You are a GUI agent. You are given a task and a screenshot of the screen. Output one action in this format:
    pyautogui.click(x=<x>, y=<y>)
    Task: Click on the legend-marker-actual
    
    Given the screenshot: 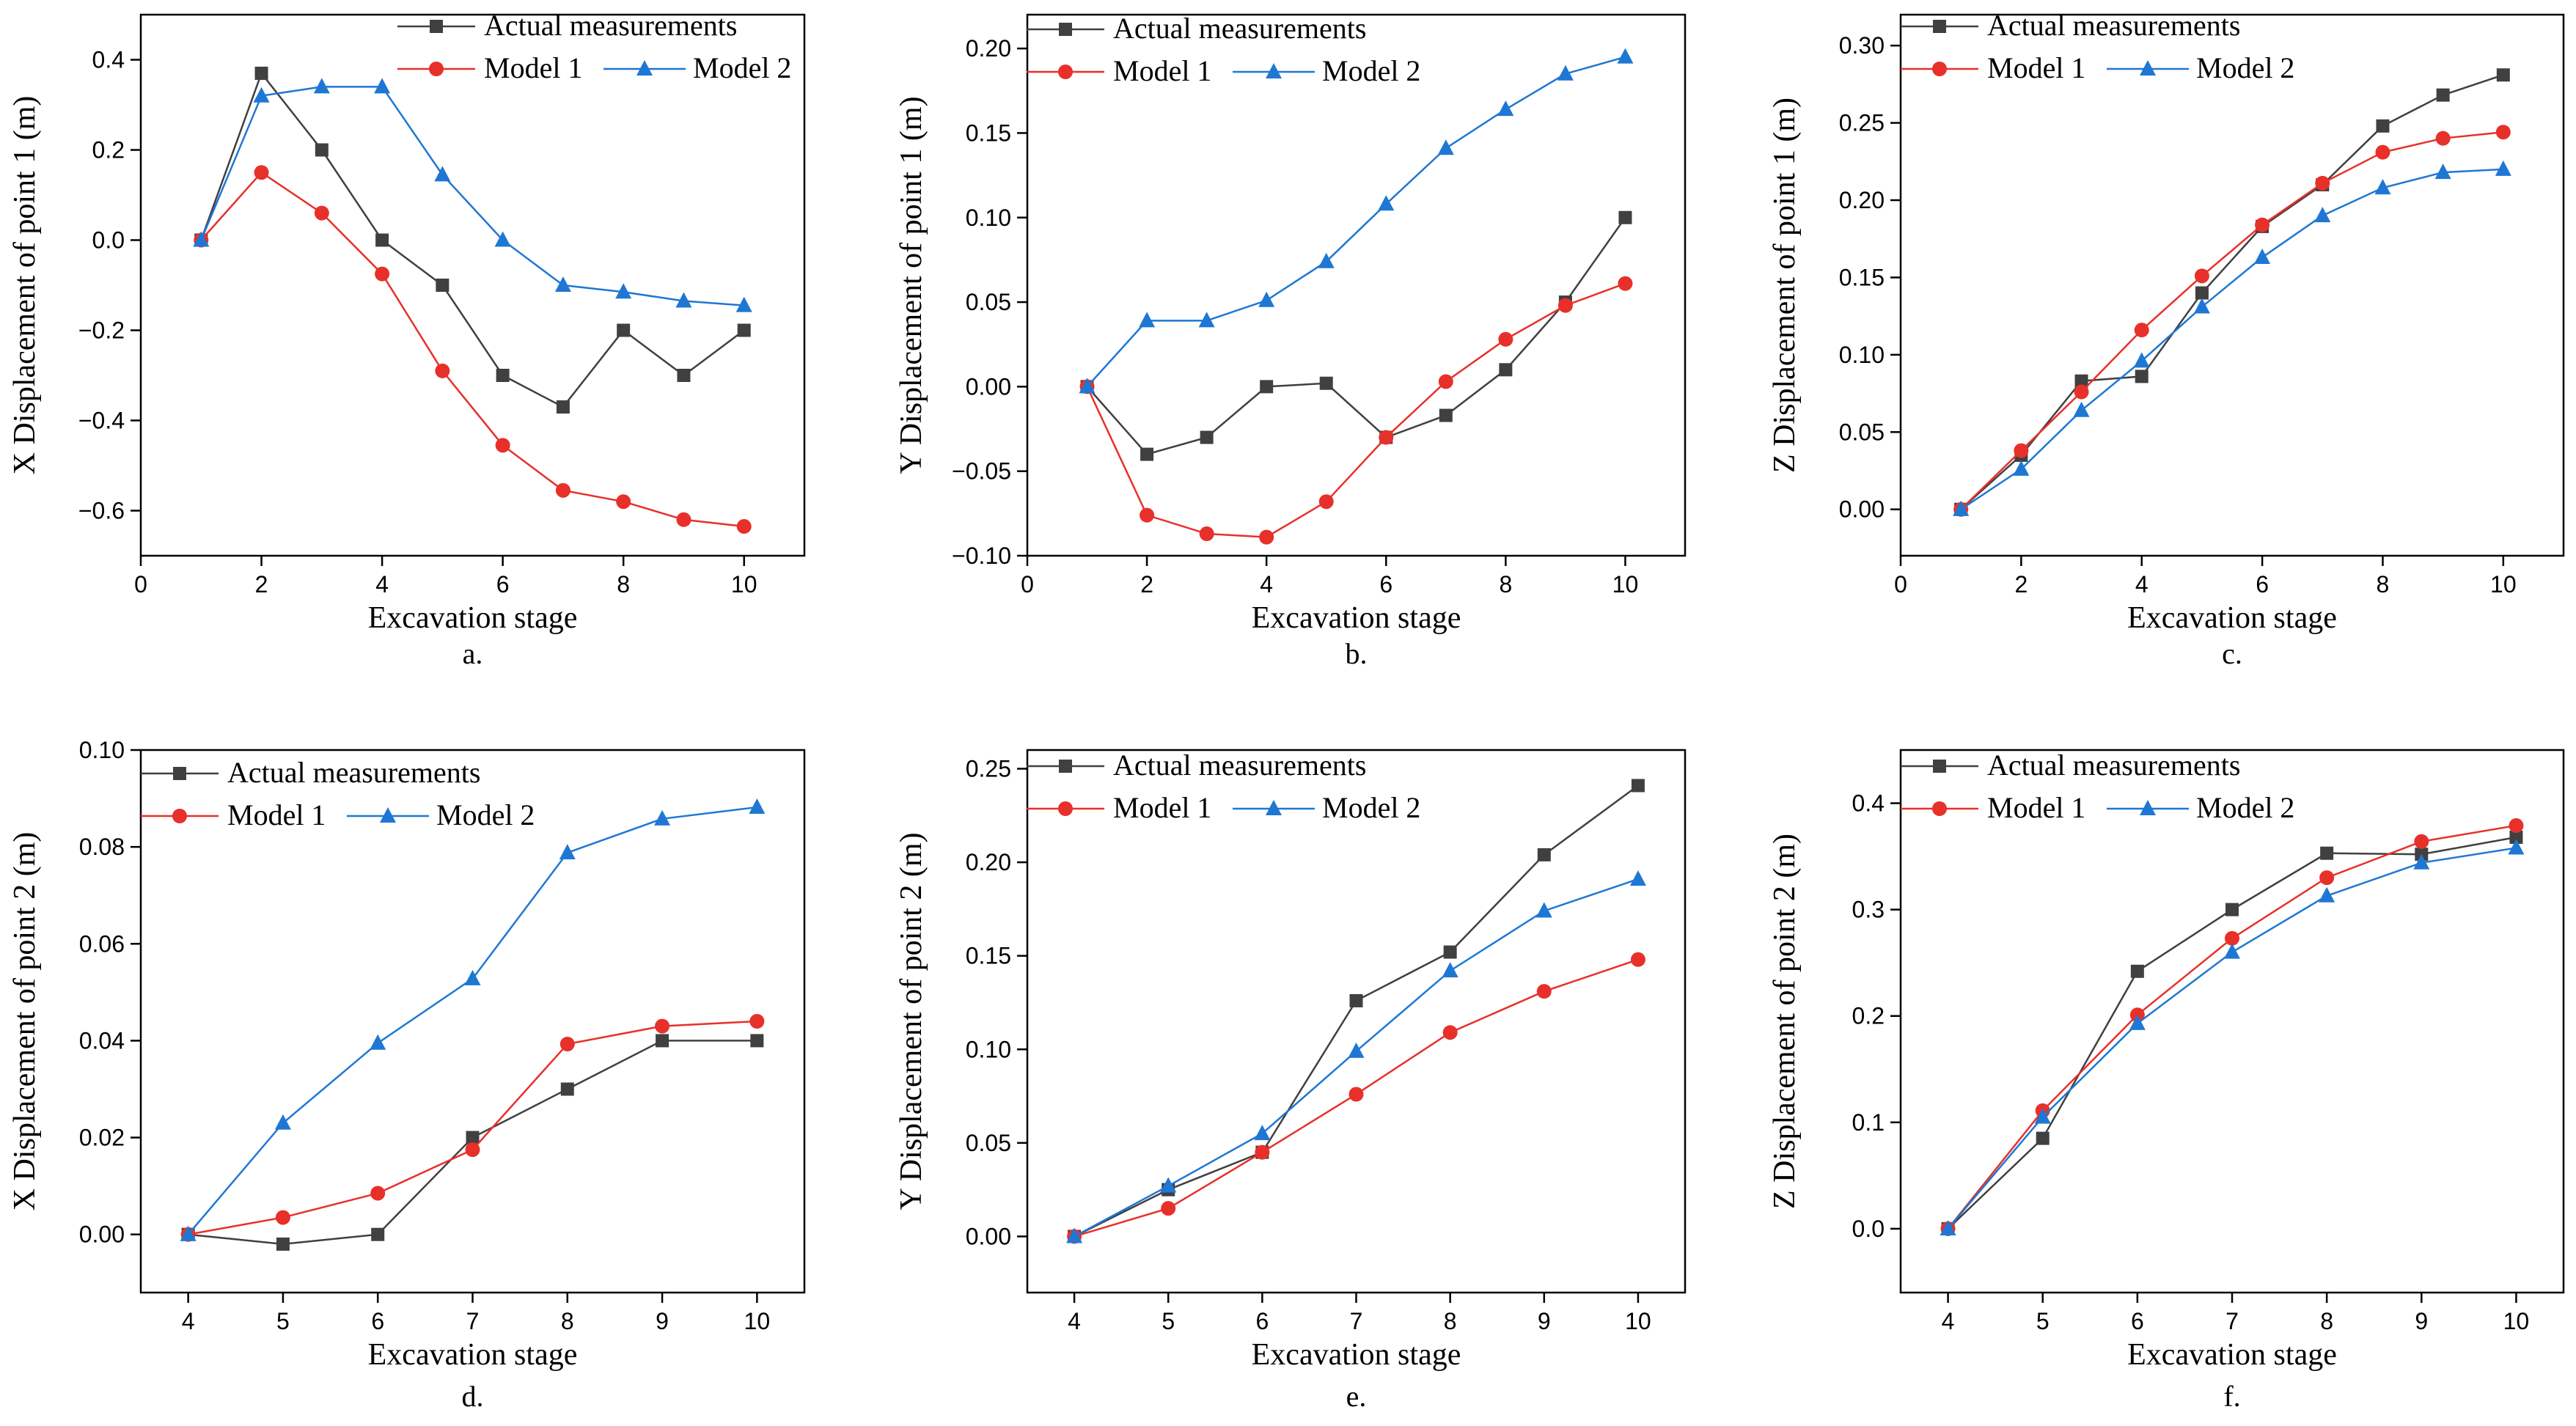 What is the action you would take?
    pyautogui.click(x=179, y=773)
    